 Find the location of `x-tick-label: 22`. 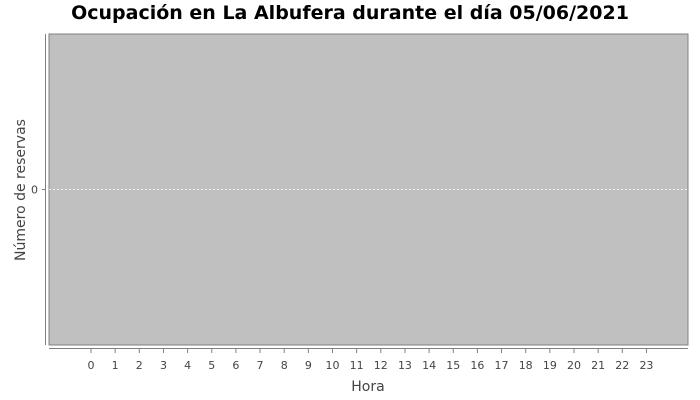

x-tick-label: 22 is located at coordinates (622, 365).